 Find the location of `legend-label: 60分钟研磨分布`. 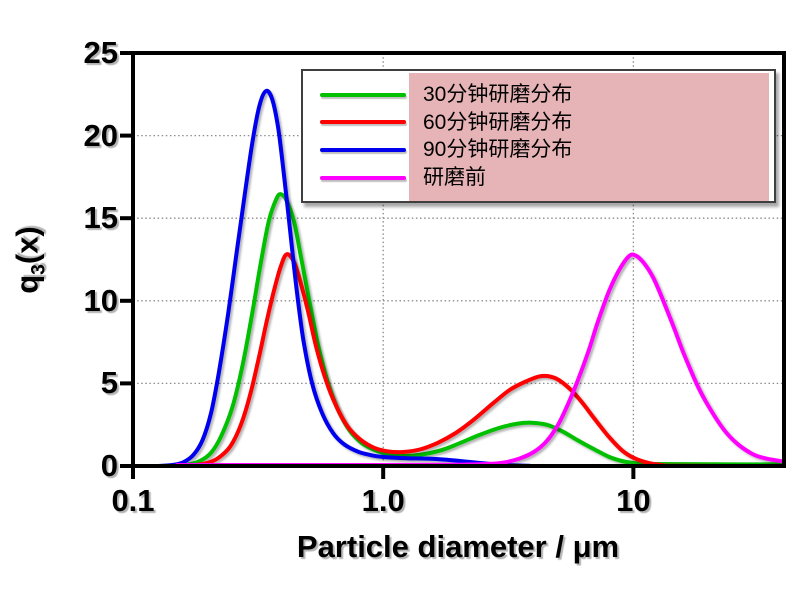

legend-label: 60分钟研磨分布 is located at coordinates (498, 122).